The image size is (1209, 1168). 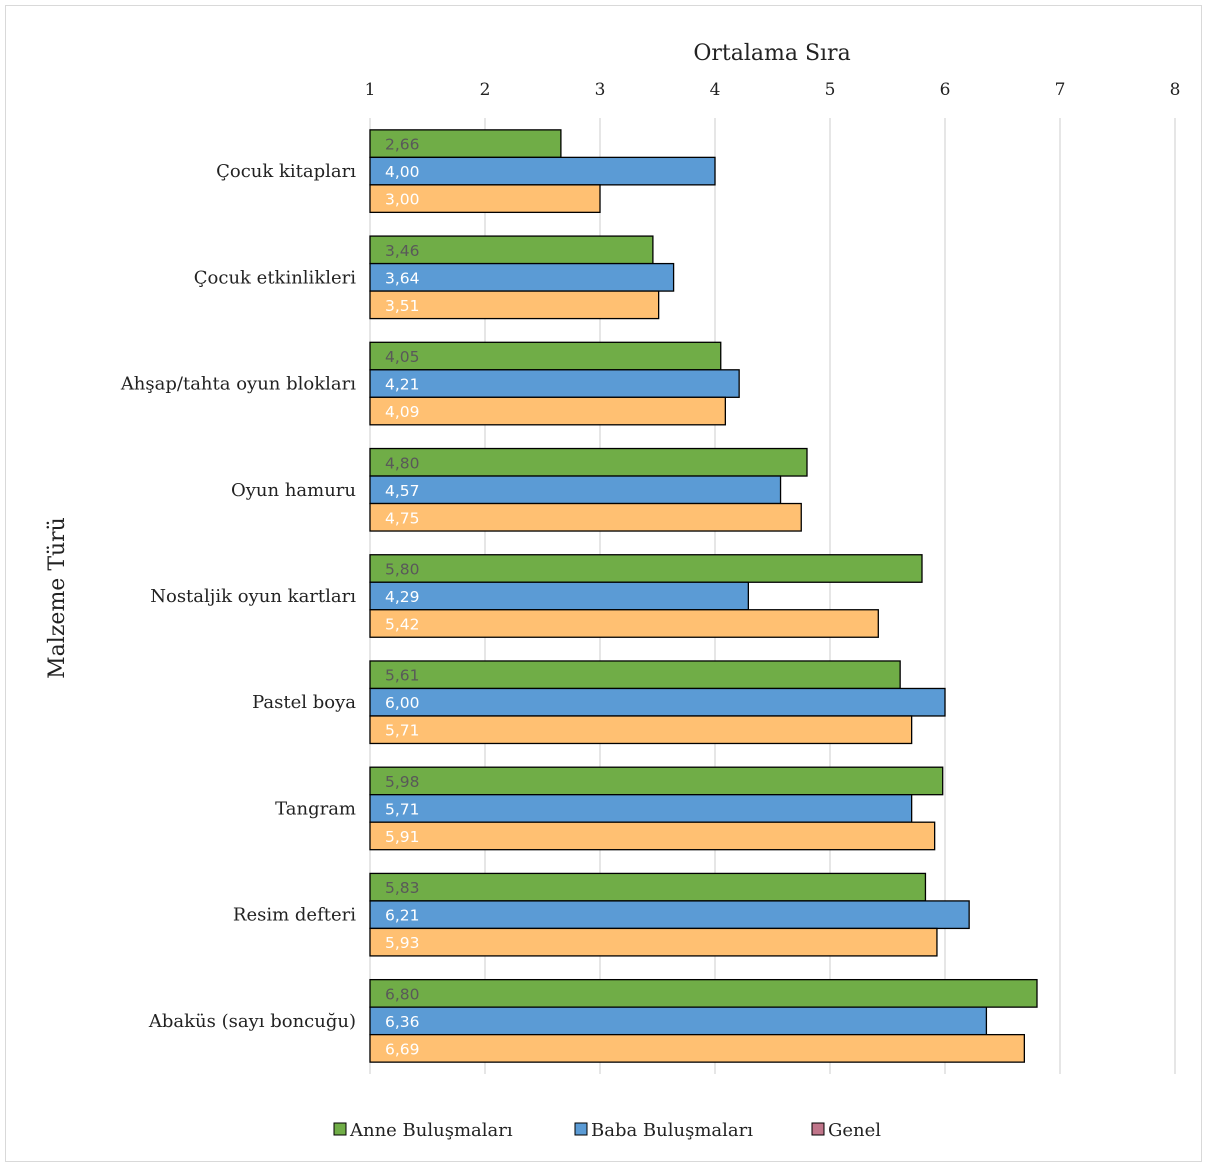 What do you see at coordinates (57, 598) in the screenshot?
I see `y-axis-title: Malzeme Türü` at bounding box center [57, 598].